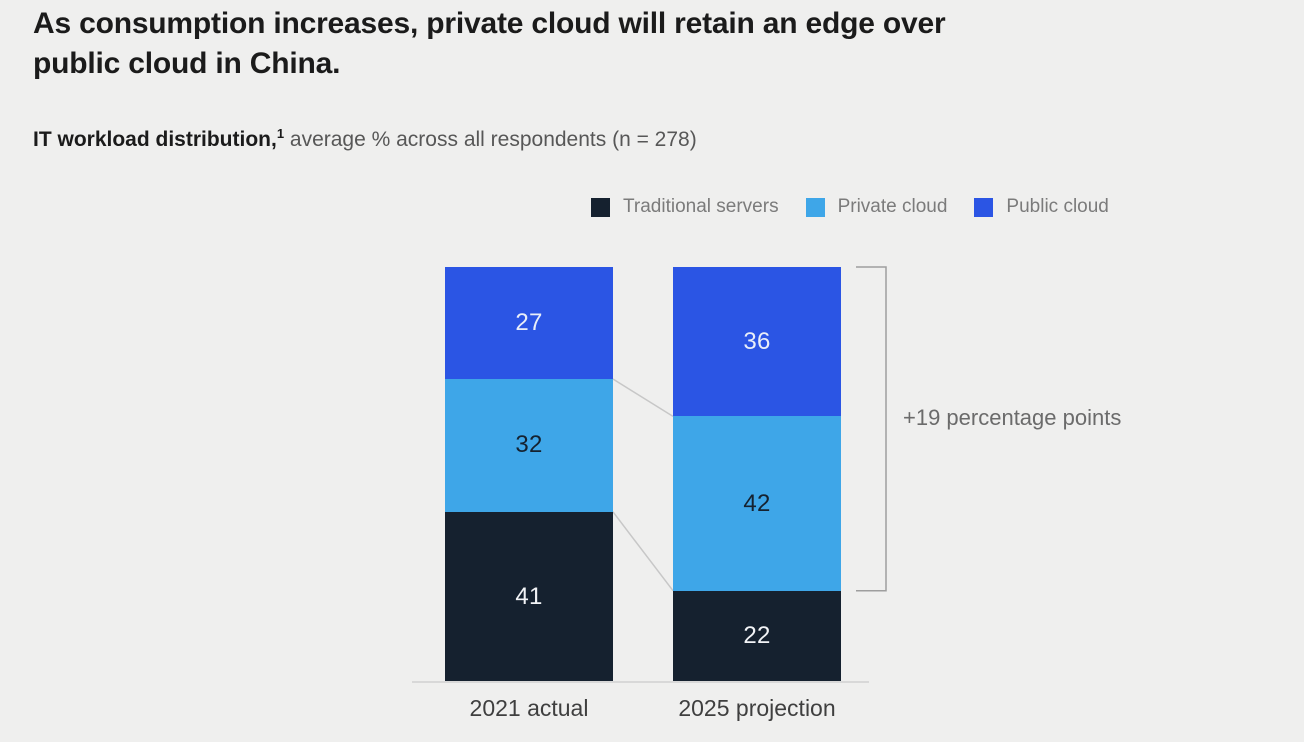 The image size is (1304, 742). I want to click on legend-swatch-private-cloud, so click(815, 207).